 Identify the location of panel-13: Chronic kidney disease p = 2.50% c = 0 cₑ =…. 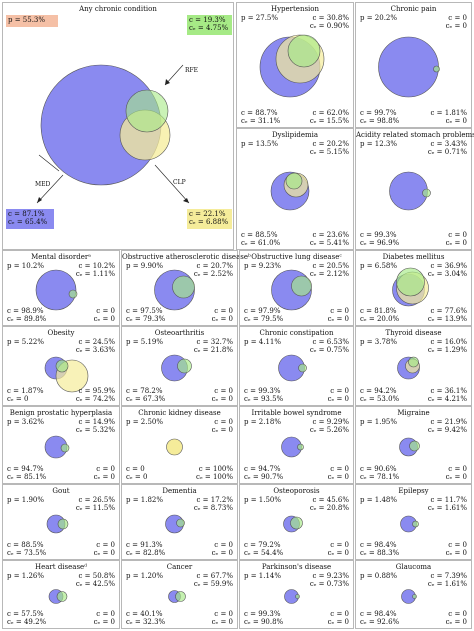
(179, 445).